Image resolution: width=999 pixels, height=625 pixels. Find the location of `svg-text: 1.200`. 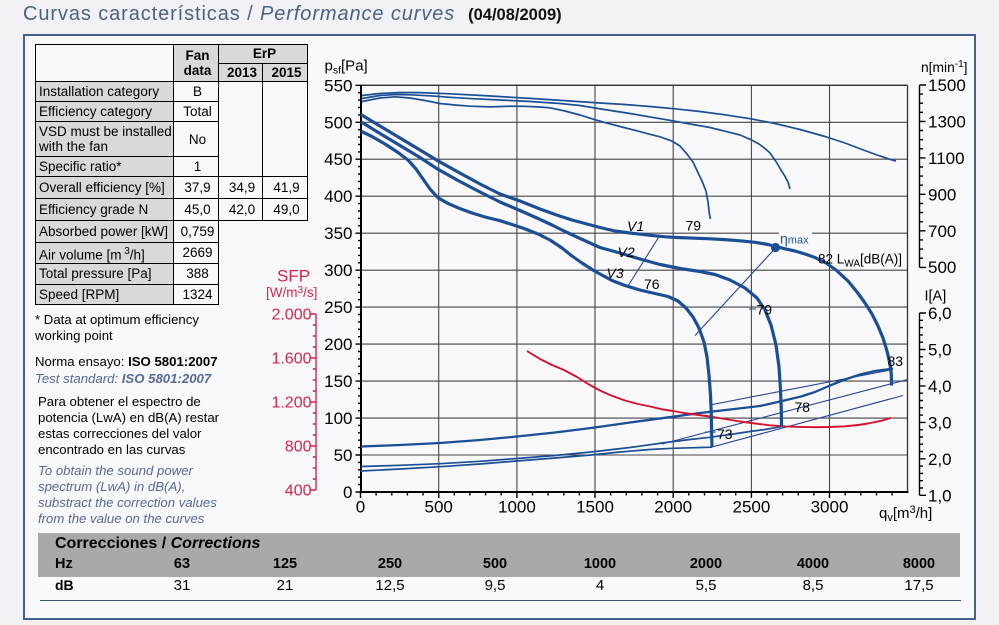

svg-text: 1.200 is located at coordinates (291, 403).